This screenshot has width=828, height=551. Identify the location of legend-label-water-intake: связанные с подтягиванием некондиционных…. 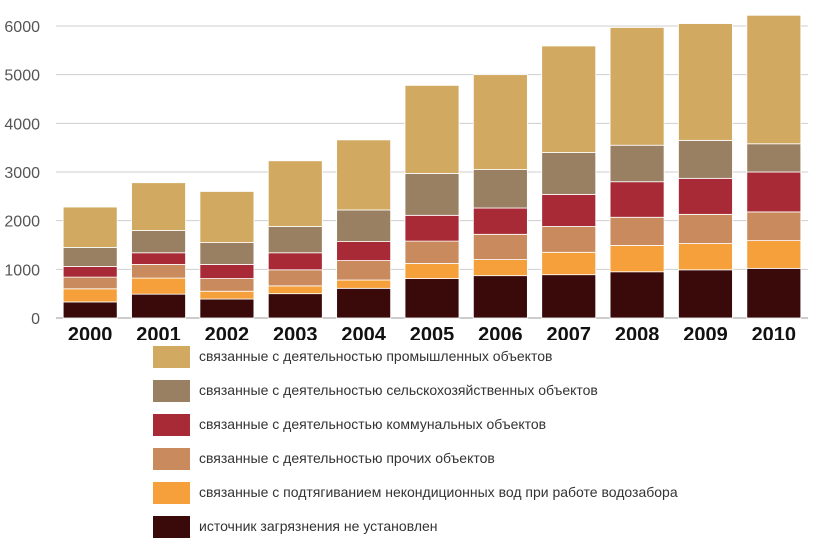
(438, 492).